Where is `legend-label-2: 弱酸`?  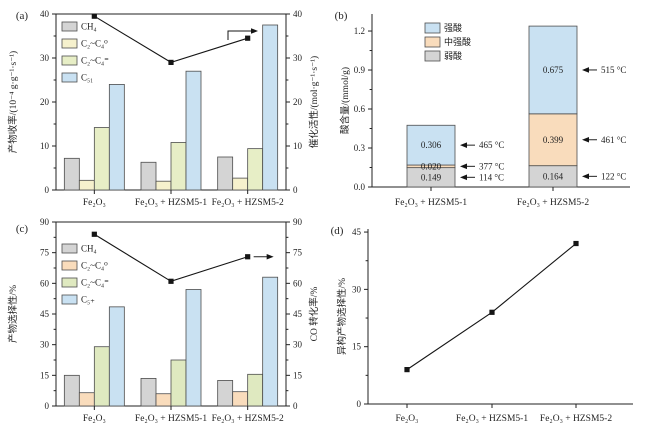 legend-label-2: 弱酸 is located at coordinates (453, 56).